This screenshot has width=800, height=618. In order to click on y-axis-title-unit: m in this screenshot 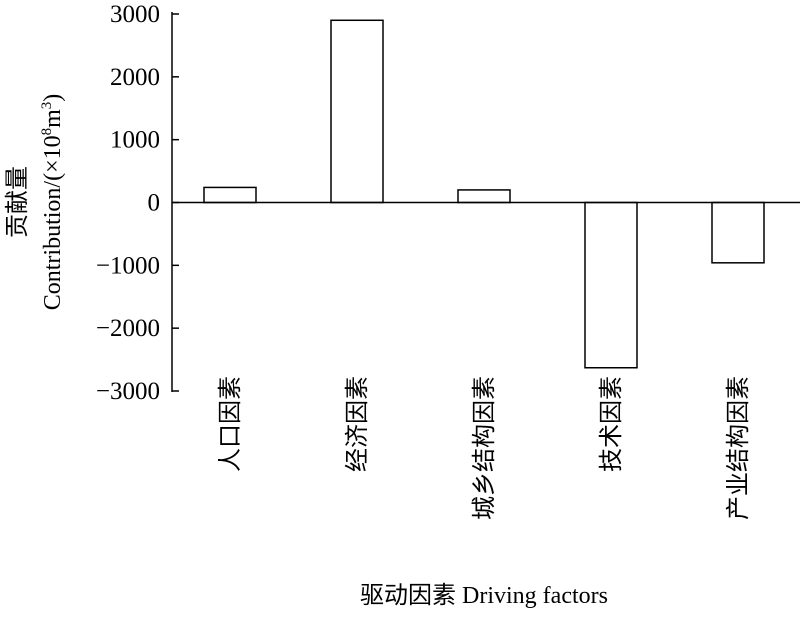, I will do `click(53, 118)`.